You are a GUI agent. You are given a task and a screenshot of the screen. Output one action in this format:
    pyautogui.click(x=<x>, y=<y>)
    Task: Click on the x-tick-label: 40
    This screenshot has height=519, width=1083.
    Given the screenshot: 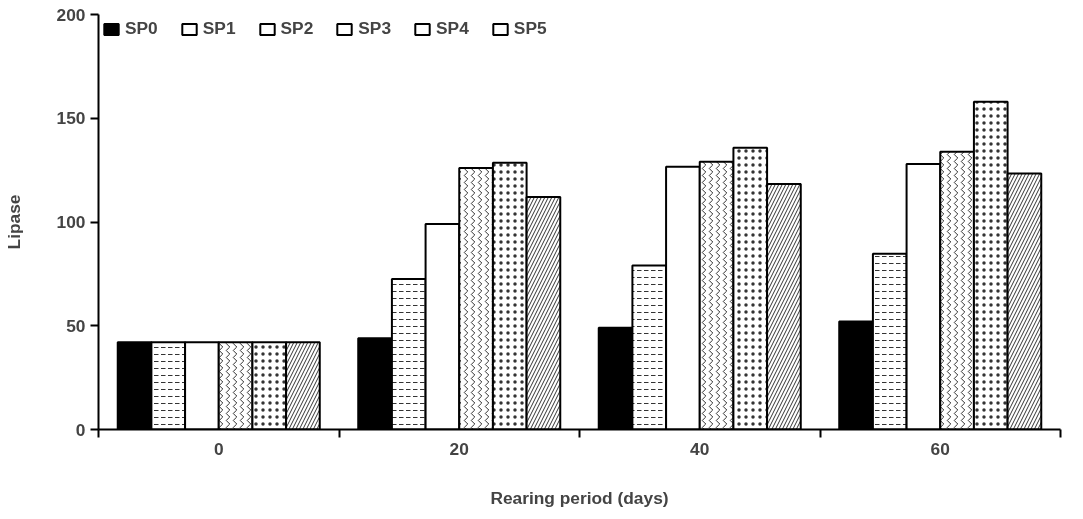 What is the action you would take?
    pyautogui.click(x=700, y=448)
    